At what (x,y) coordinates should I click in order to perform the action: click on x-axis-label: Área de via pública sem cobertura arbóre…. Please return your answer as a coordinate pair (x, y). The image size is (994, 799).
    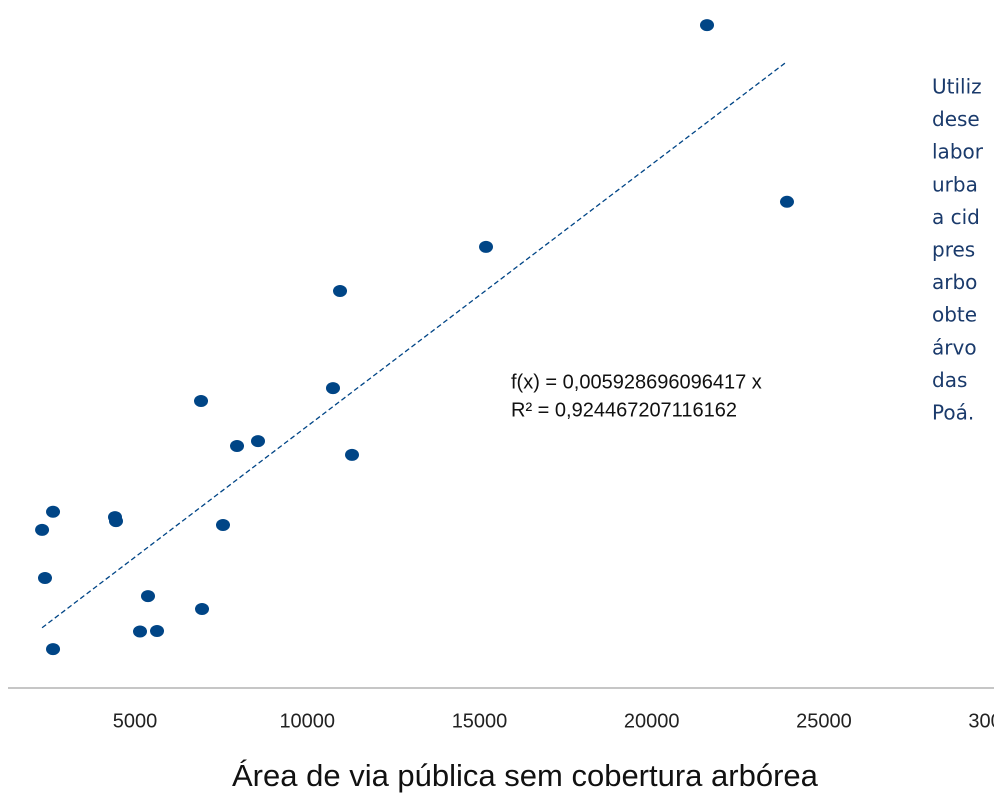
    Looking at the image, I should click on (525, 775).